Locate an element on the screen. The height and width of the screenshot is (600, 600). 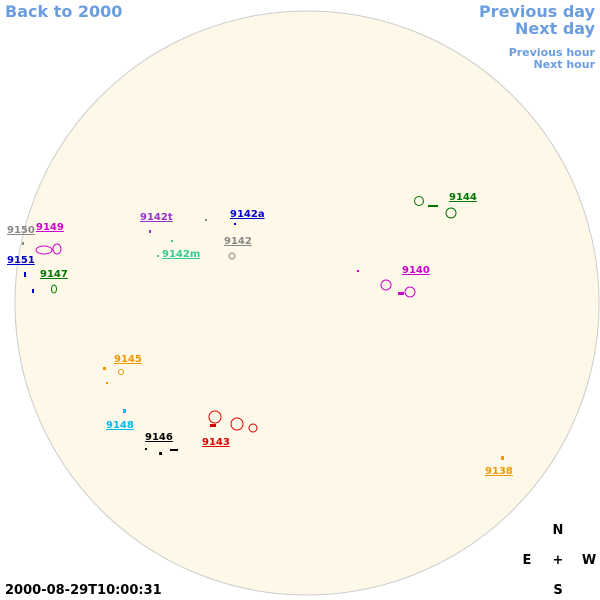
region-label: 9151 is located at coordinates (21, 260).